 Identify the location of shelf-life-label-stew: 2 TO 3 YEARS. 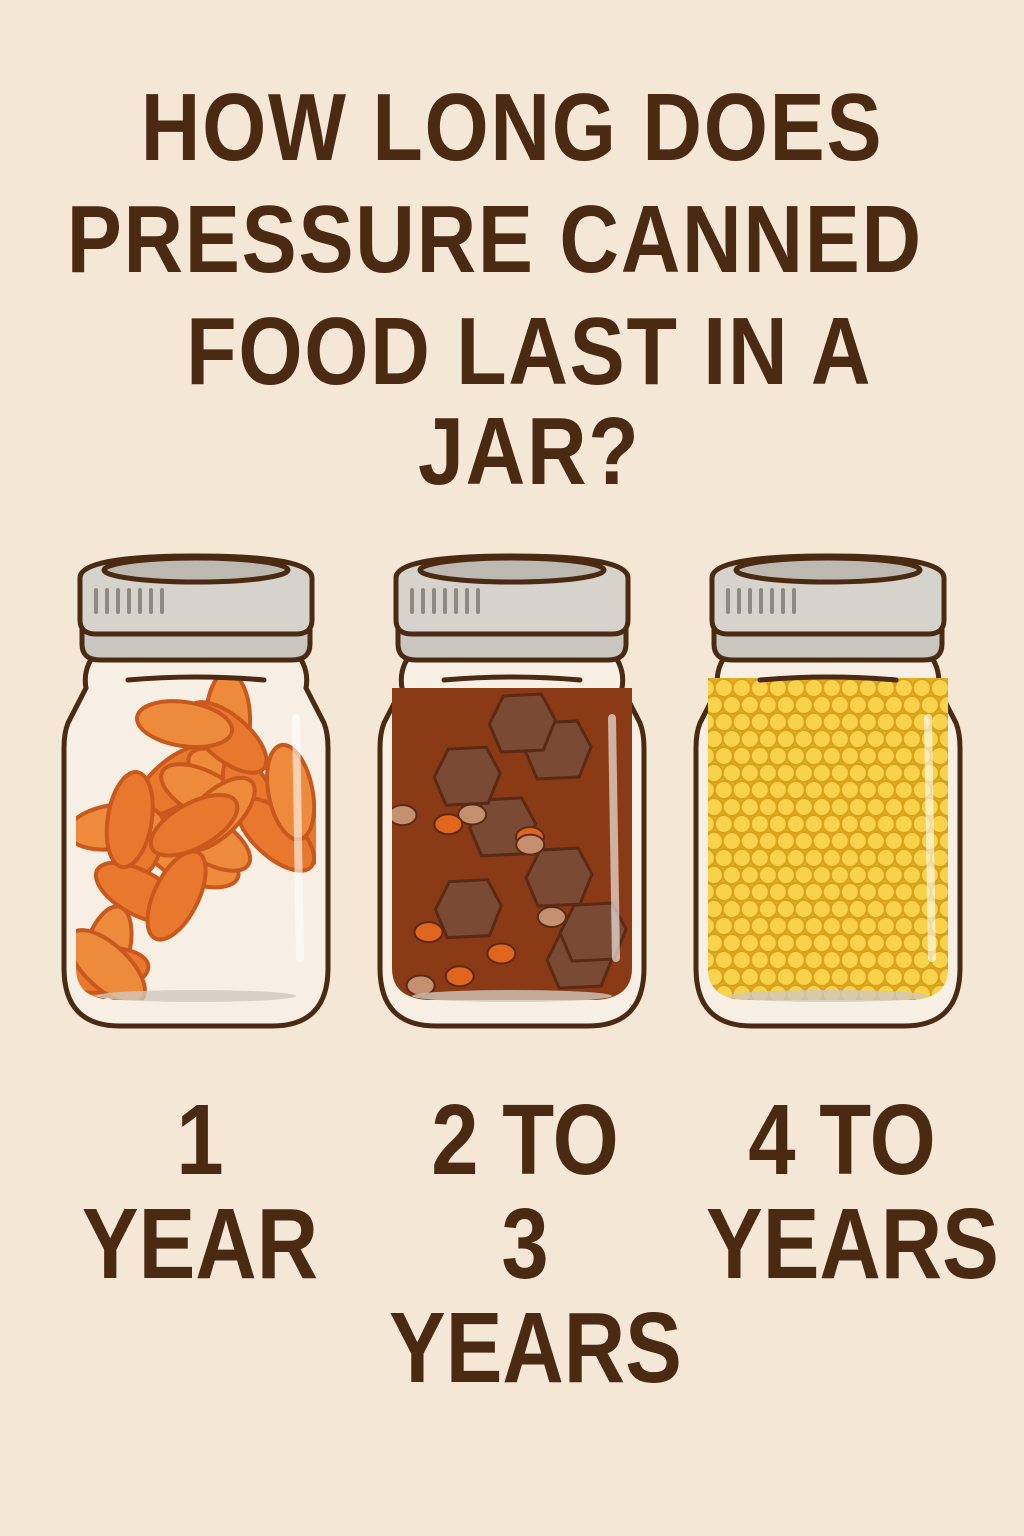
(535, 1244).